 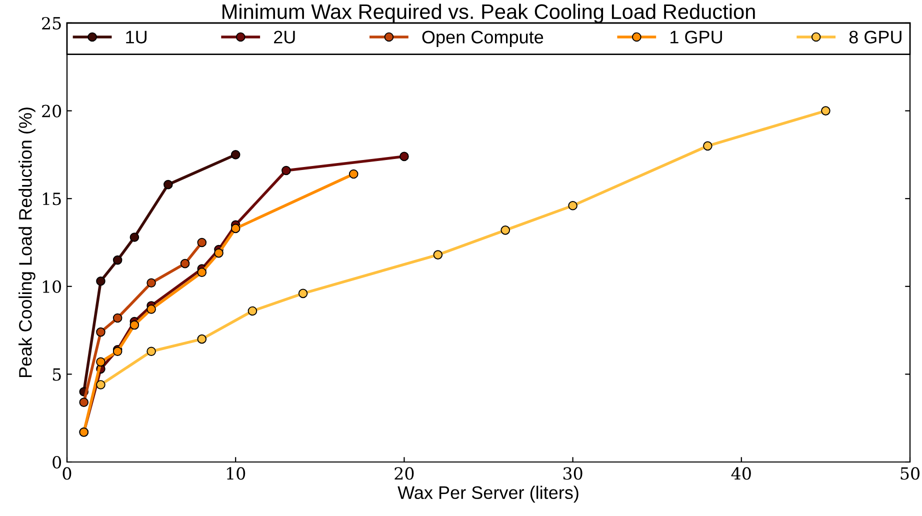 What do you see at coordinates (52, 111) in the screenshot?
I see `y-tick-label: 20` at bounding box center [52, 111].